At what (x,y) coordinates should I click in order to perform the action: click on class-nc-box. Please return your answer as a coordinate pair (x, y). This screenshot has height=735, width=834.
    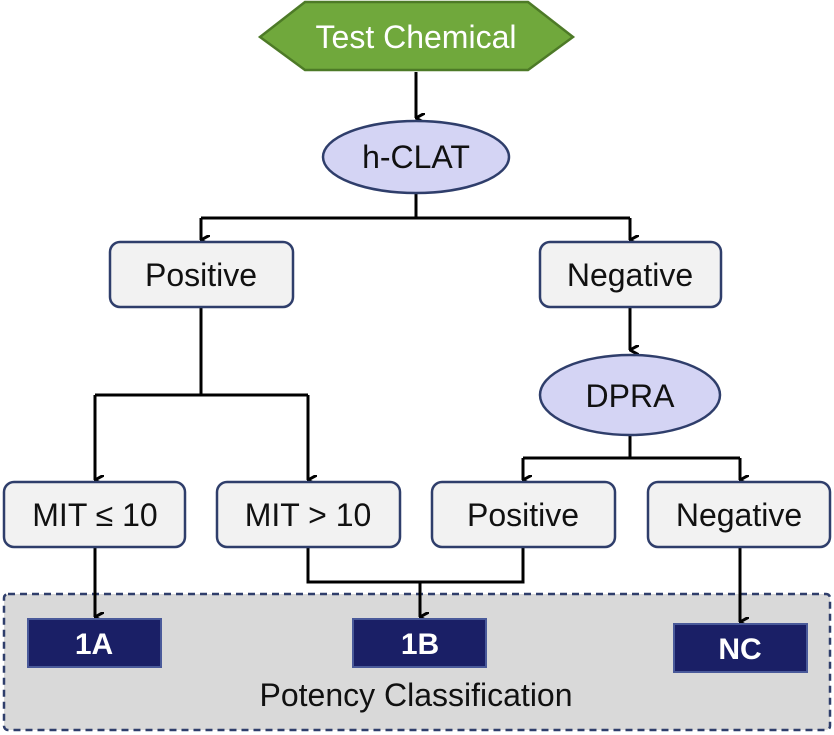
    Looking at the image, I should click on (740, 648).